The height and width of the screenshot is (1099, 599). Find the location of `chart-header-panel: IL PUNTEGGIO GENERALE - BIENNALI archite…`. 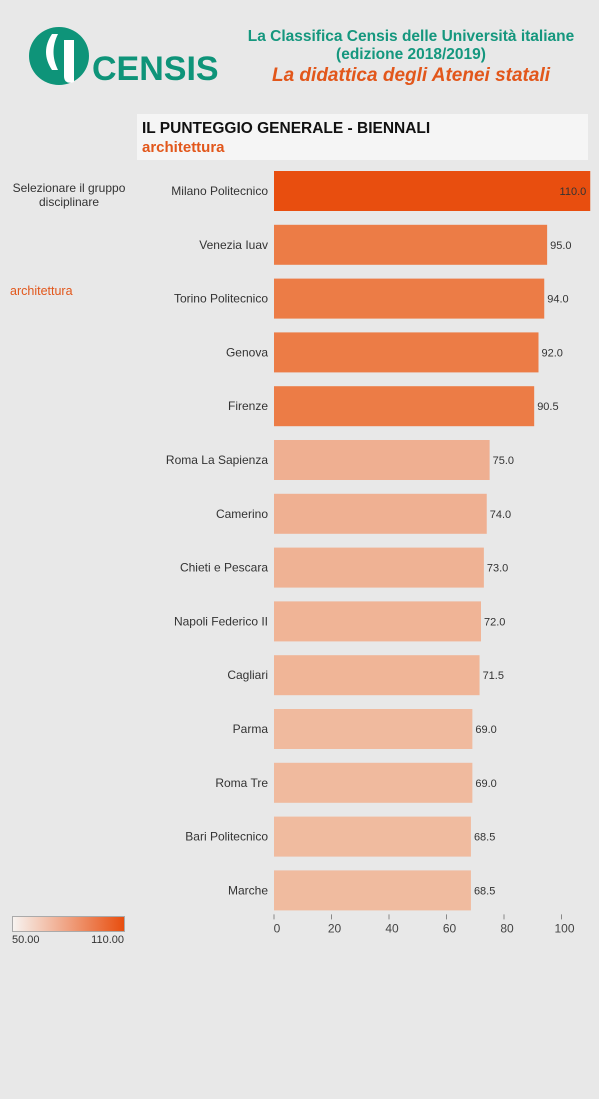

chart-header-panel: IL PUNTEGGIO GENERALE - BIENNALI archite… is located at coordinates (362, 137).